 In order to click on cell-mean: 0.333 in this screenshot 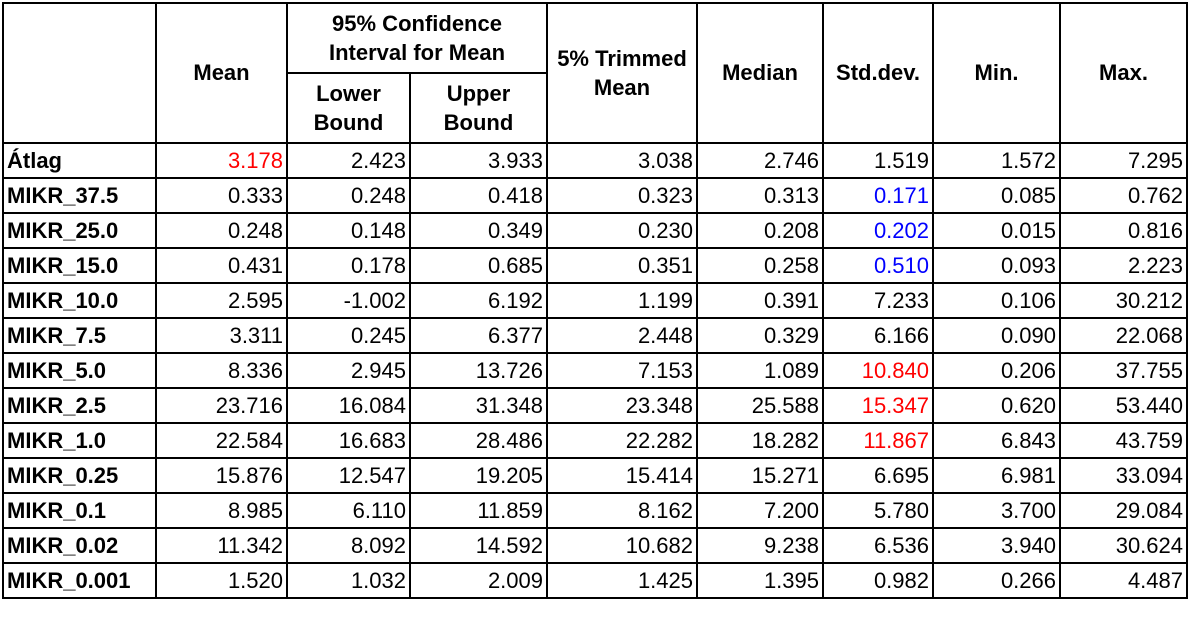, I will do `click(221, 195)`.